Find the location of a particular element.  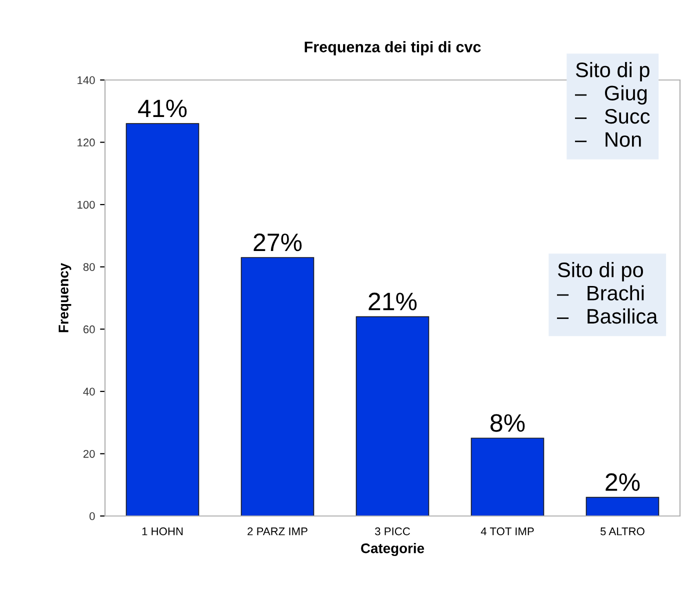

annotation: 21% is located at coordinates (392, 301).